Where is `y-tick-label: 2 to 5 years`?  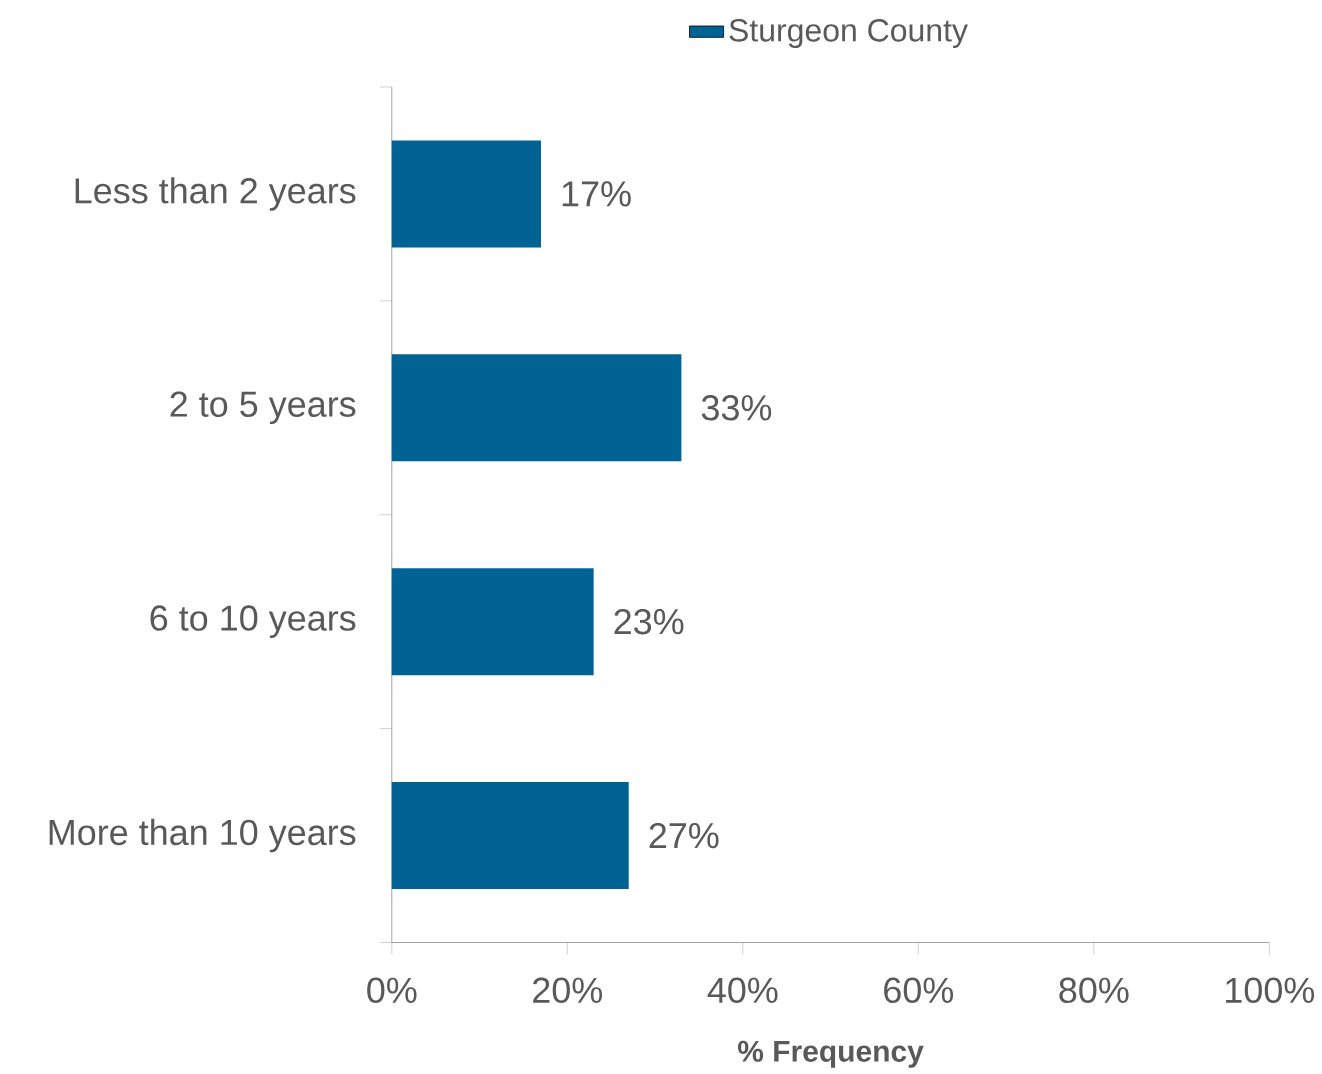
y-tick-label: 2 to 5 years is located at coordinates (263, 407).